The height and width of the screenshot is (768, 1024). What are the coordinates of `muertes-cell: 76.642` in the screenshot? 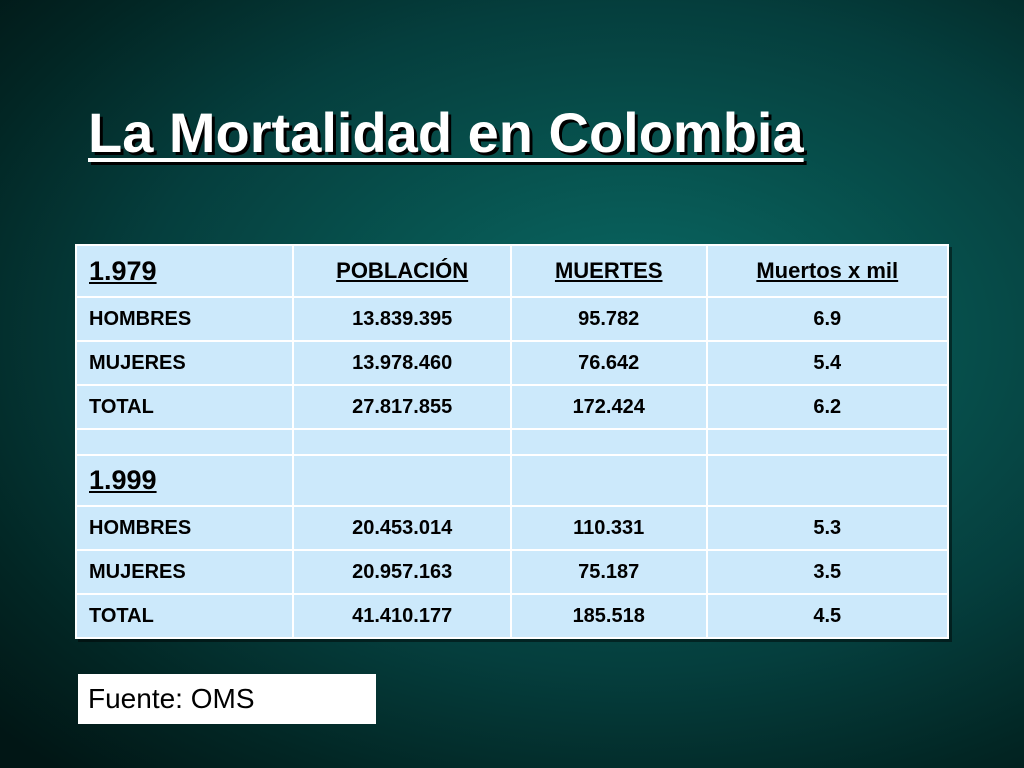 It's located at (608, 363).